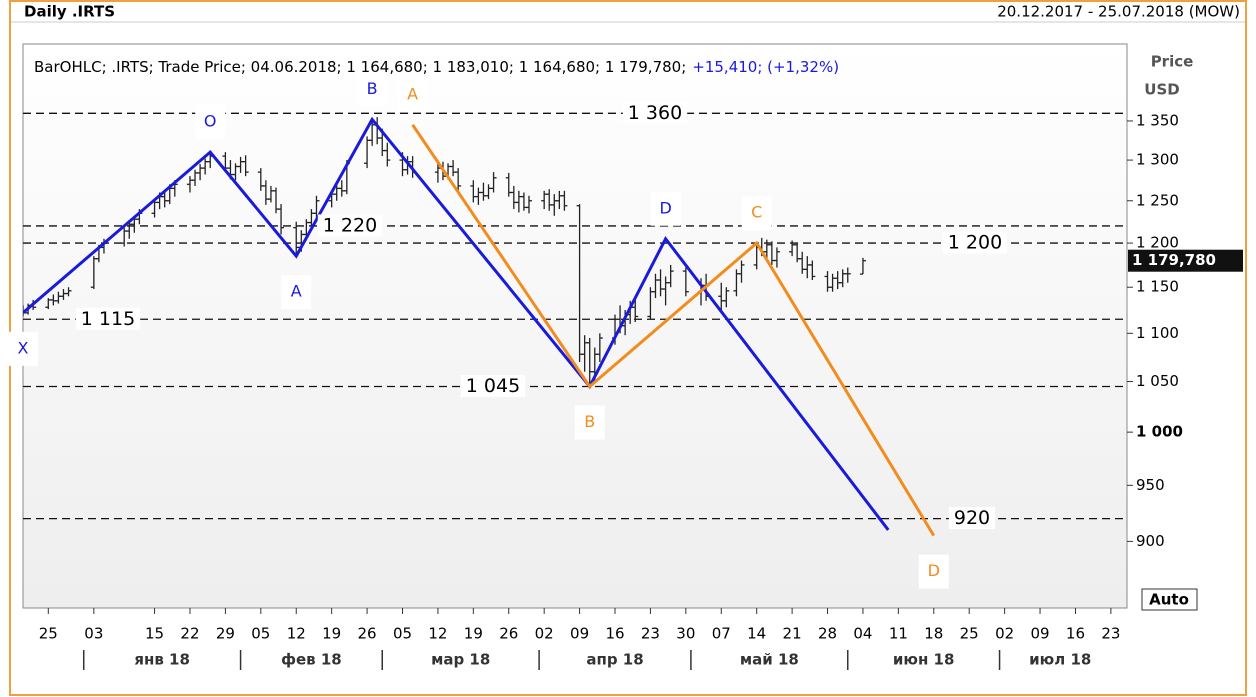  I want to click on x-tick-label: 15, so click(154, 634).